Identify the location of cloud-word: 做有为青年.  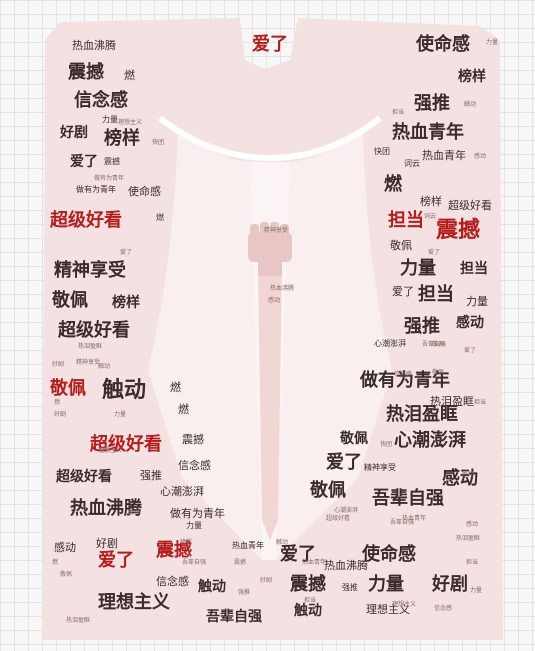
(96, 189).